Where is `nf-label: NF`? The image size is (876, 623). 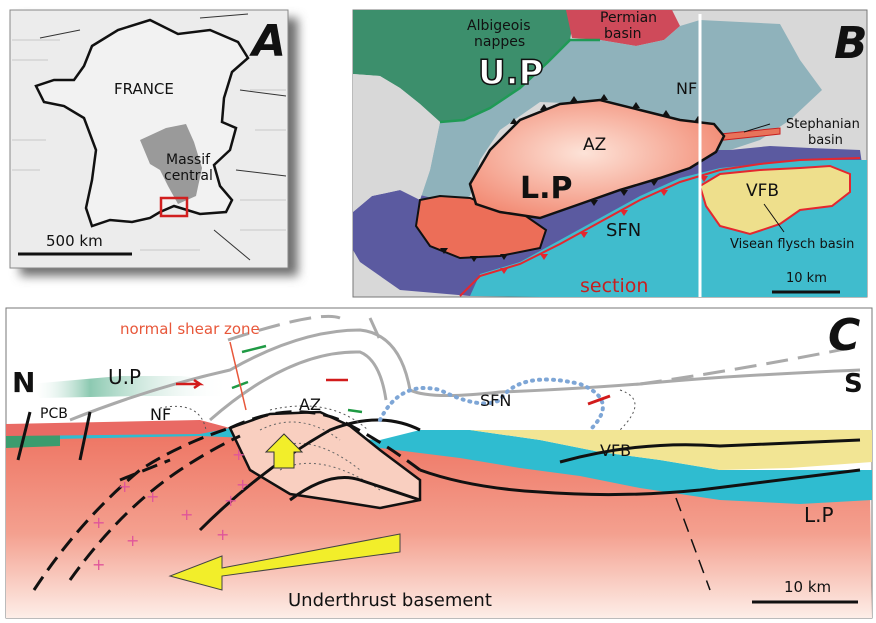 nf-label: NF is located at coordinates (686, 88).